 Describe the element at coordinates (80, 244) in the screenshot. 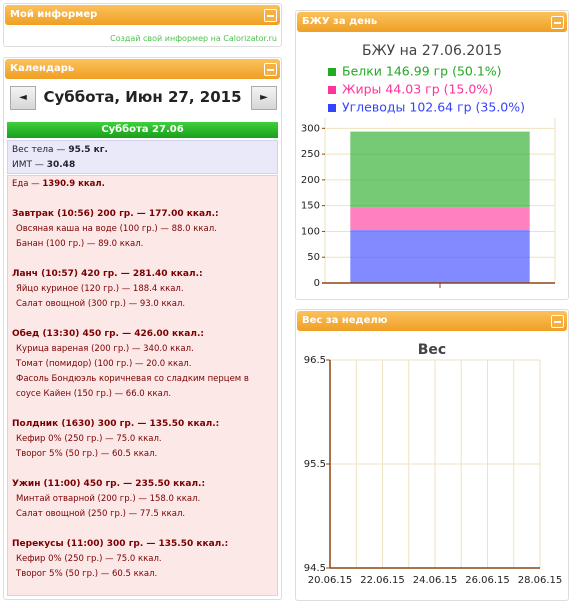

I see `meal-item: Банан (100 гр.) — 89.0 ккал.` at that location.